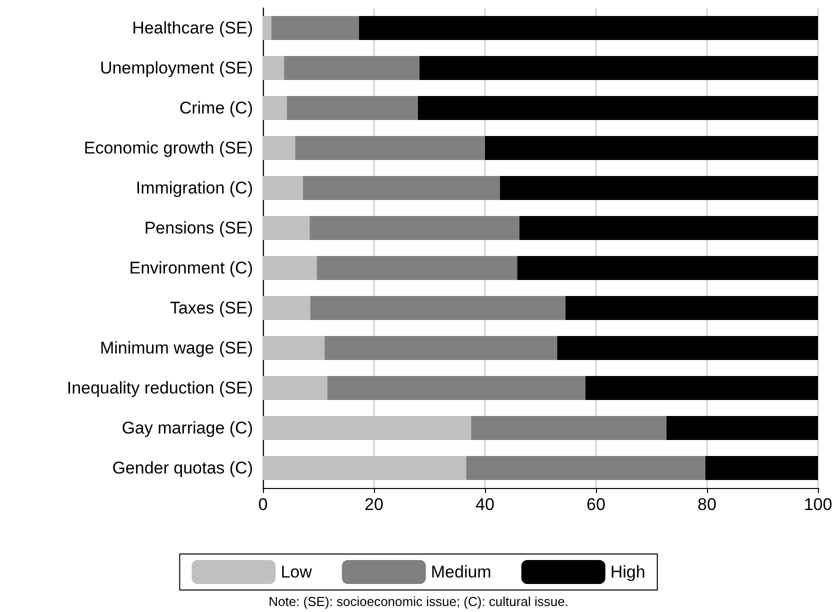 This screenshot has width=837, height=612. What do you see at coordinates (194, 188) in the screenshot?
I see `y-tick-label: Immigration (C)` at bounding box center [194, 188].